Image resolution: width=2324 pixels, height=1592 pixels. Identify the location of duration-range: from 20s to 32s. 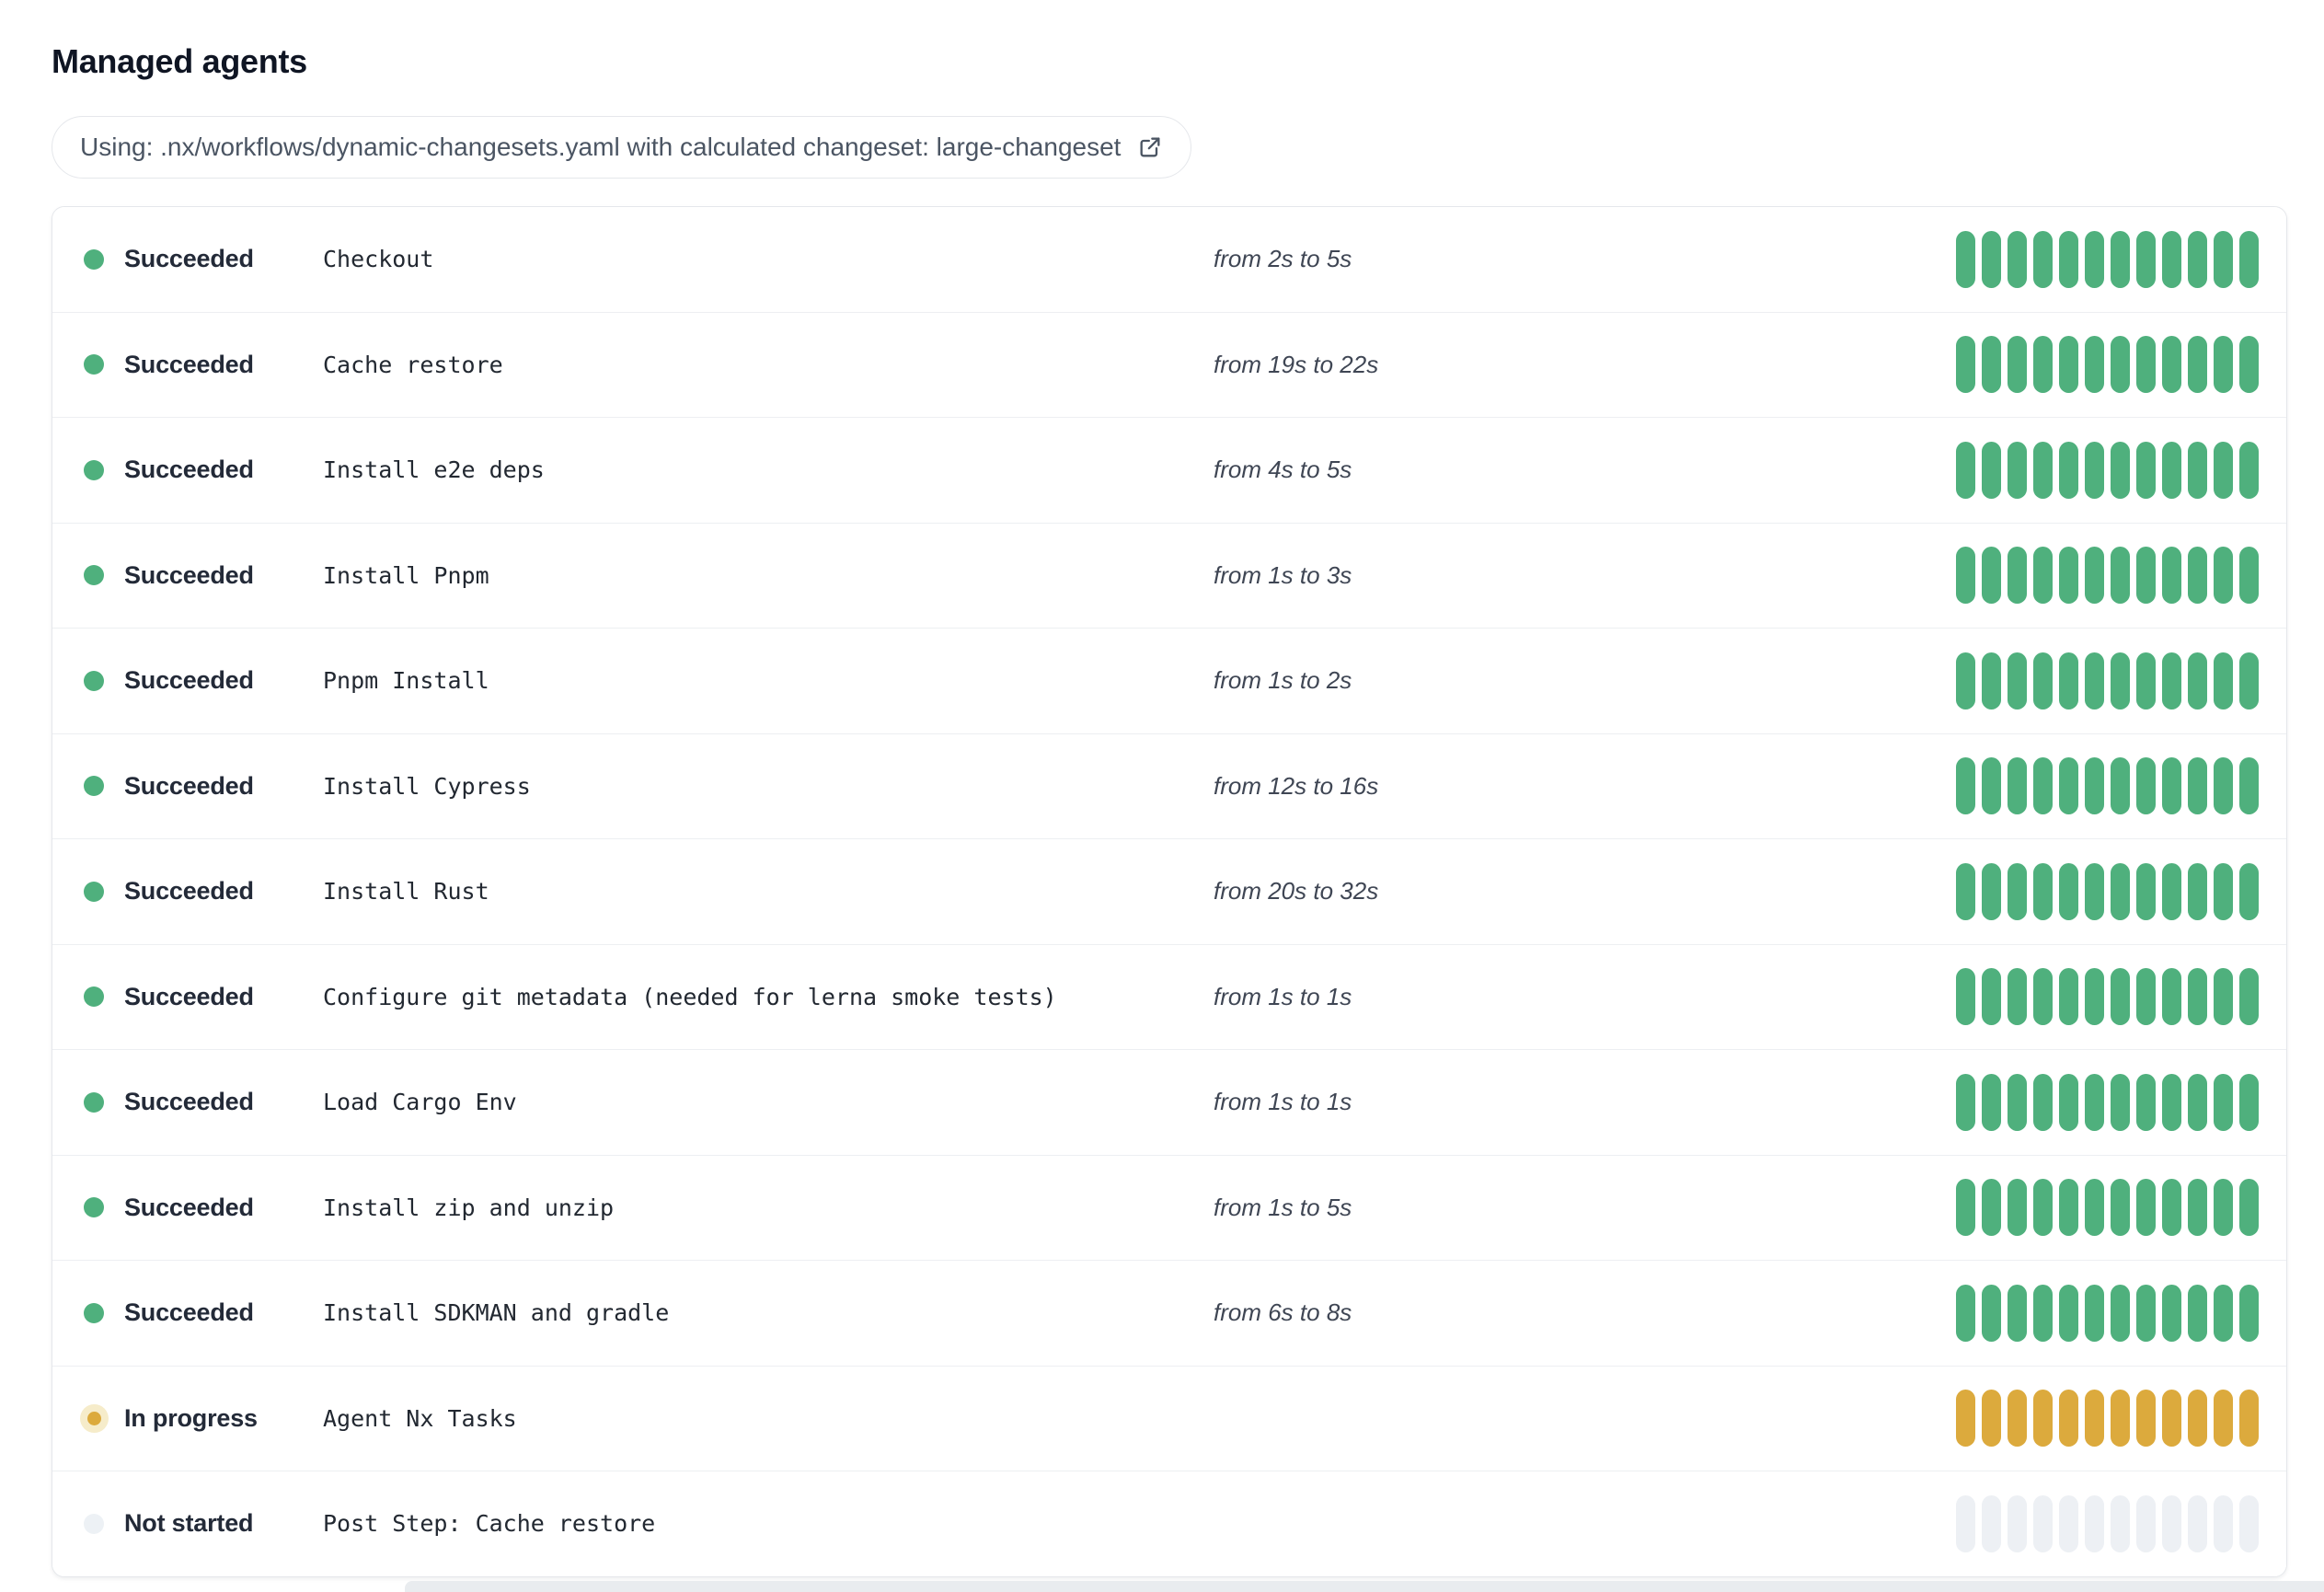
(1297, 891).